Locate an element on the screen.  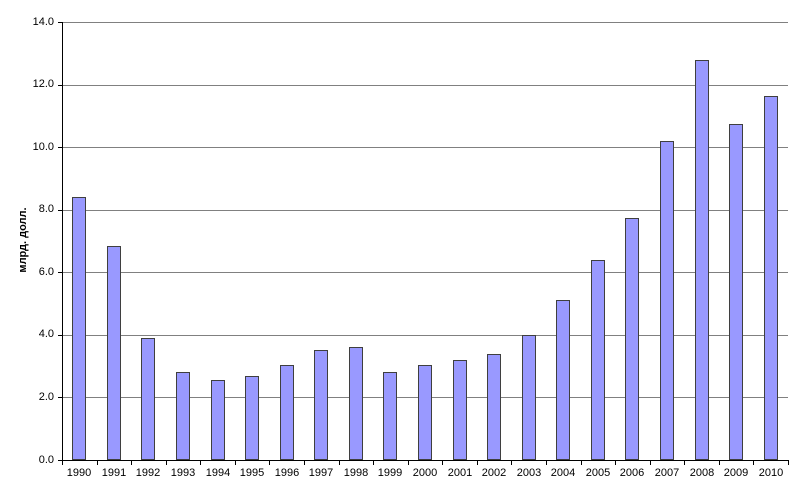
y-tick-0.0 is located at coordinates (60, 460).